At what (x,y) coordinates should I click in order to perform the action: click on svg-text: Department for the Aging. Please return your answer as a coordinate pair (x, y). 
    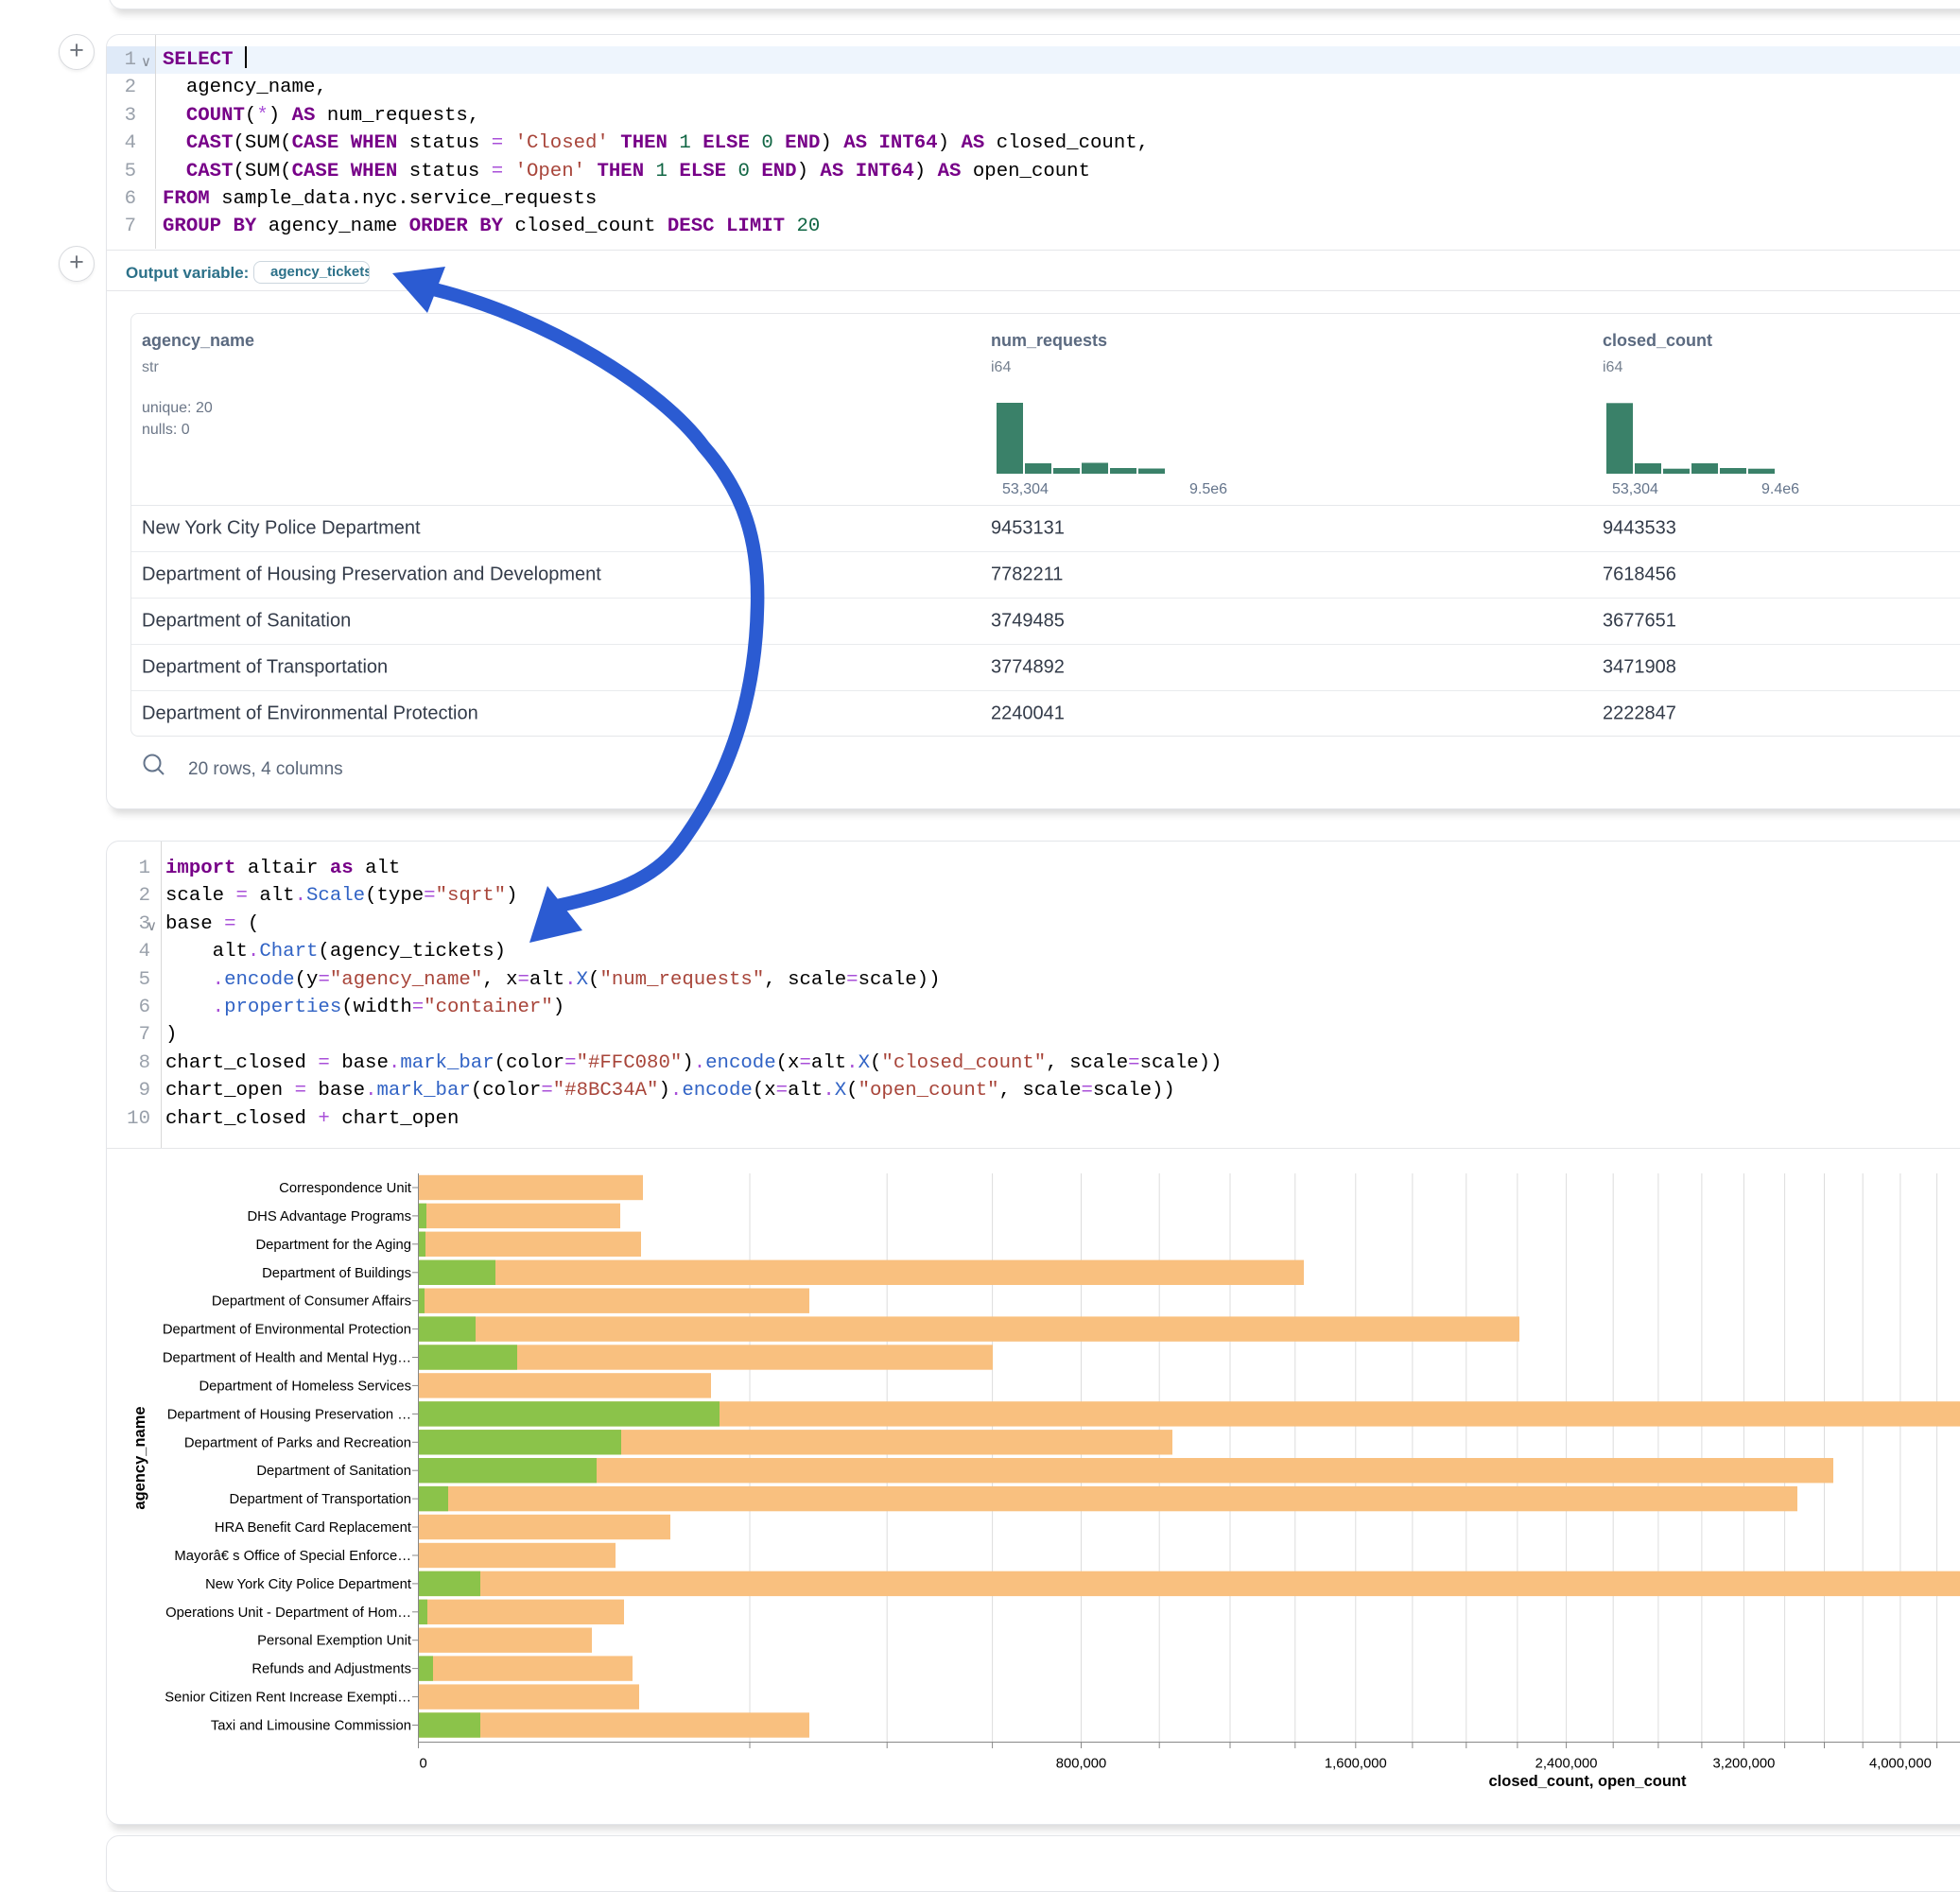
    Looking at the image, I should click on (333, 1246).